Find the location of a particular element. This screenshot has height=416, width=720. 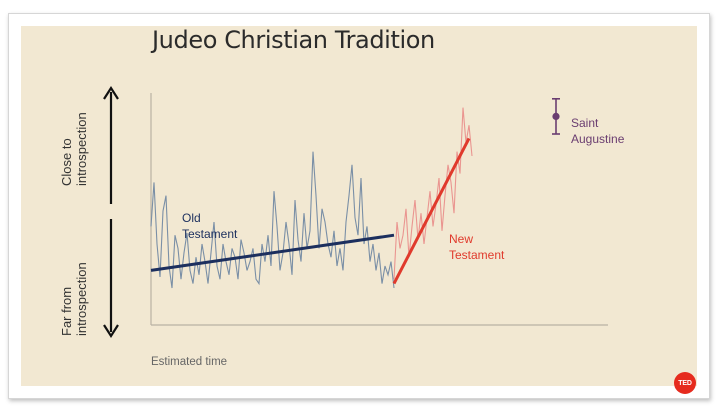

old-testament-trendline is located at coordinates (272, 252).